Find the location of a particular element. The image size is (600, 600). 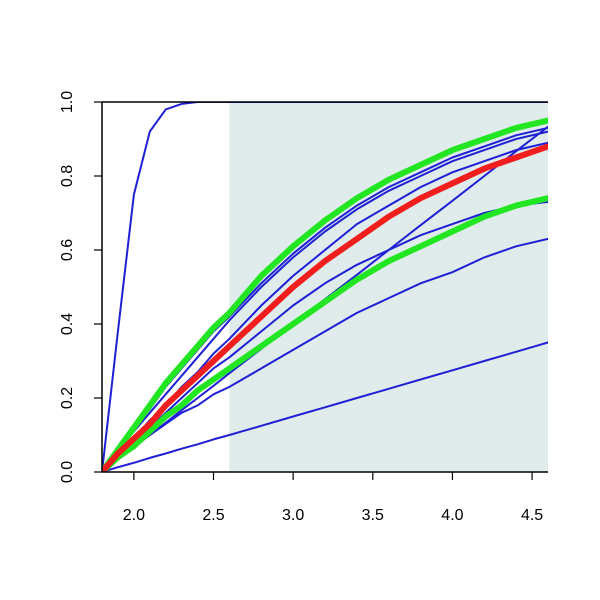

x-tick-label: 2.5 is located at coordinates (213, 515).